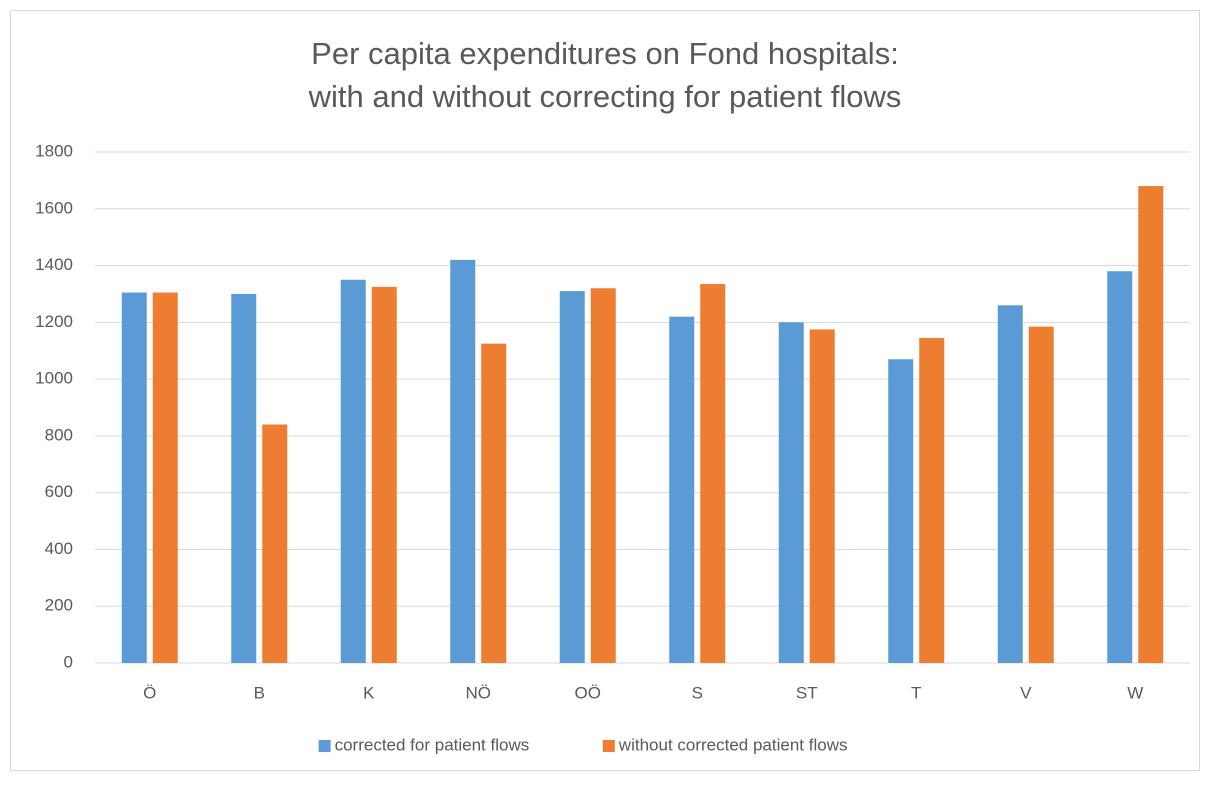 This screenshot has height=786, width=1210. I want to click on legend-label: corrected for patient flows, so click(432, 744).